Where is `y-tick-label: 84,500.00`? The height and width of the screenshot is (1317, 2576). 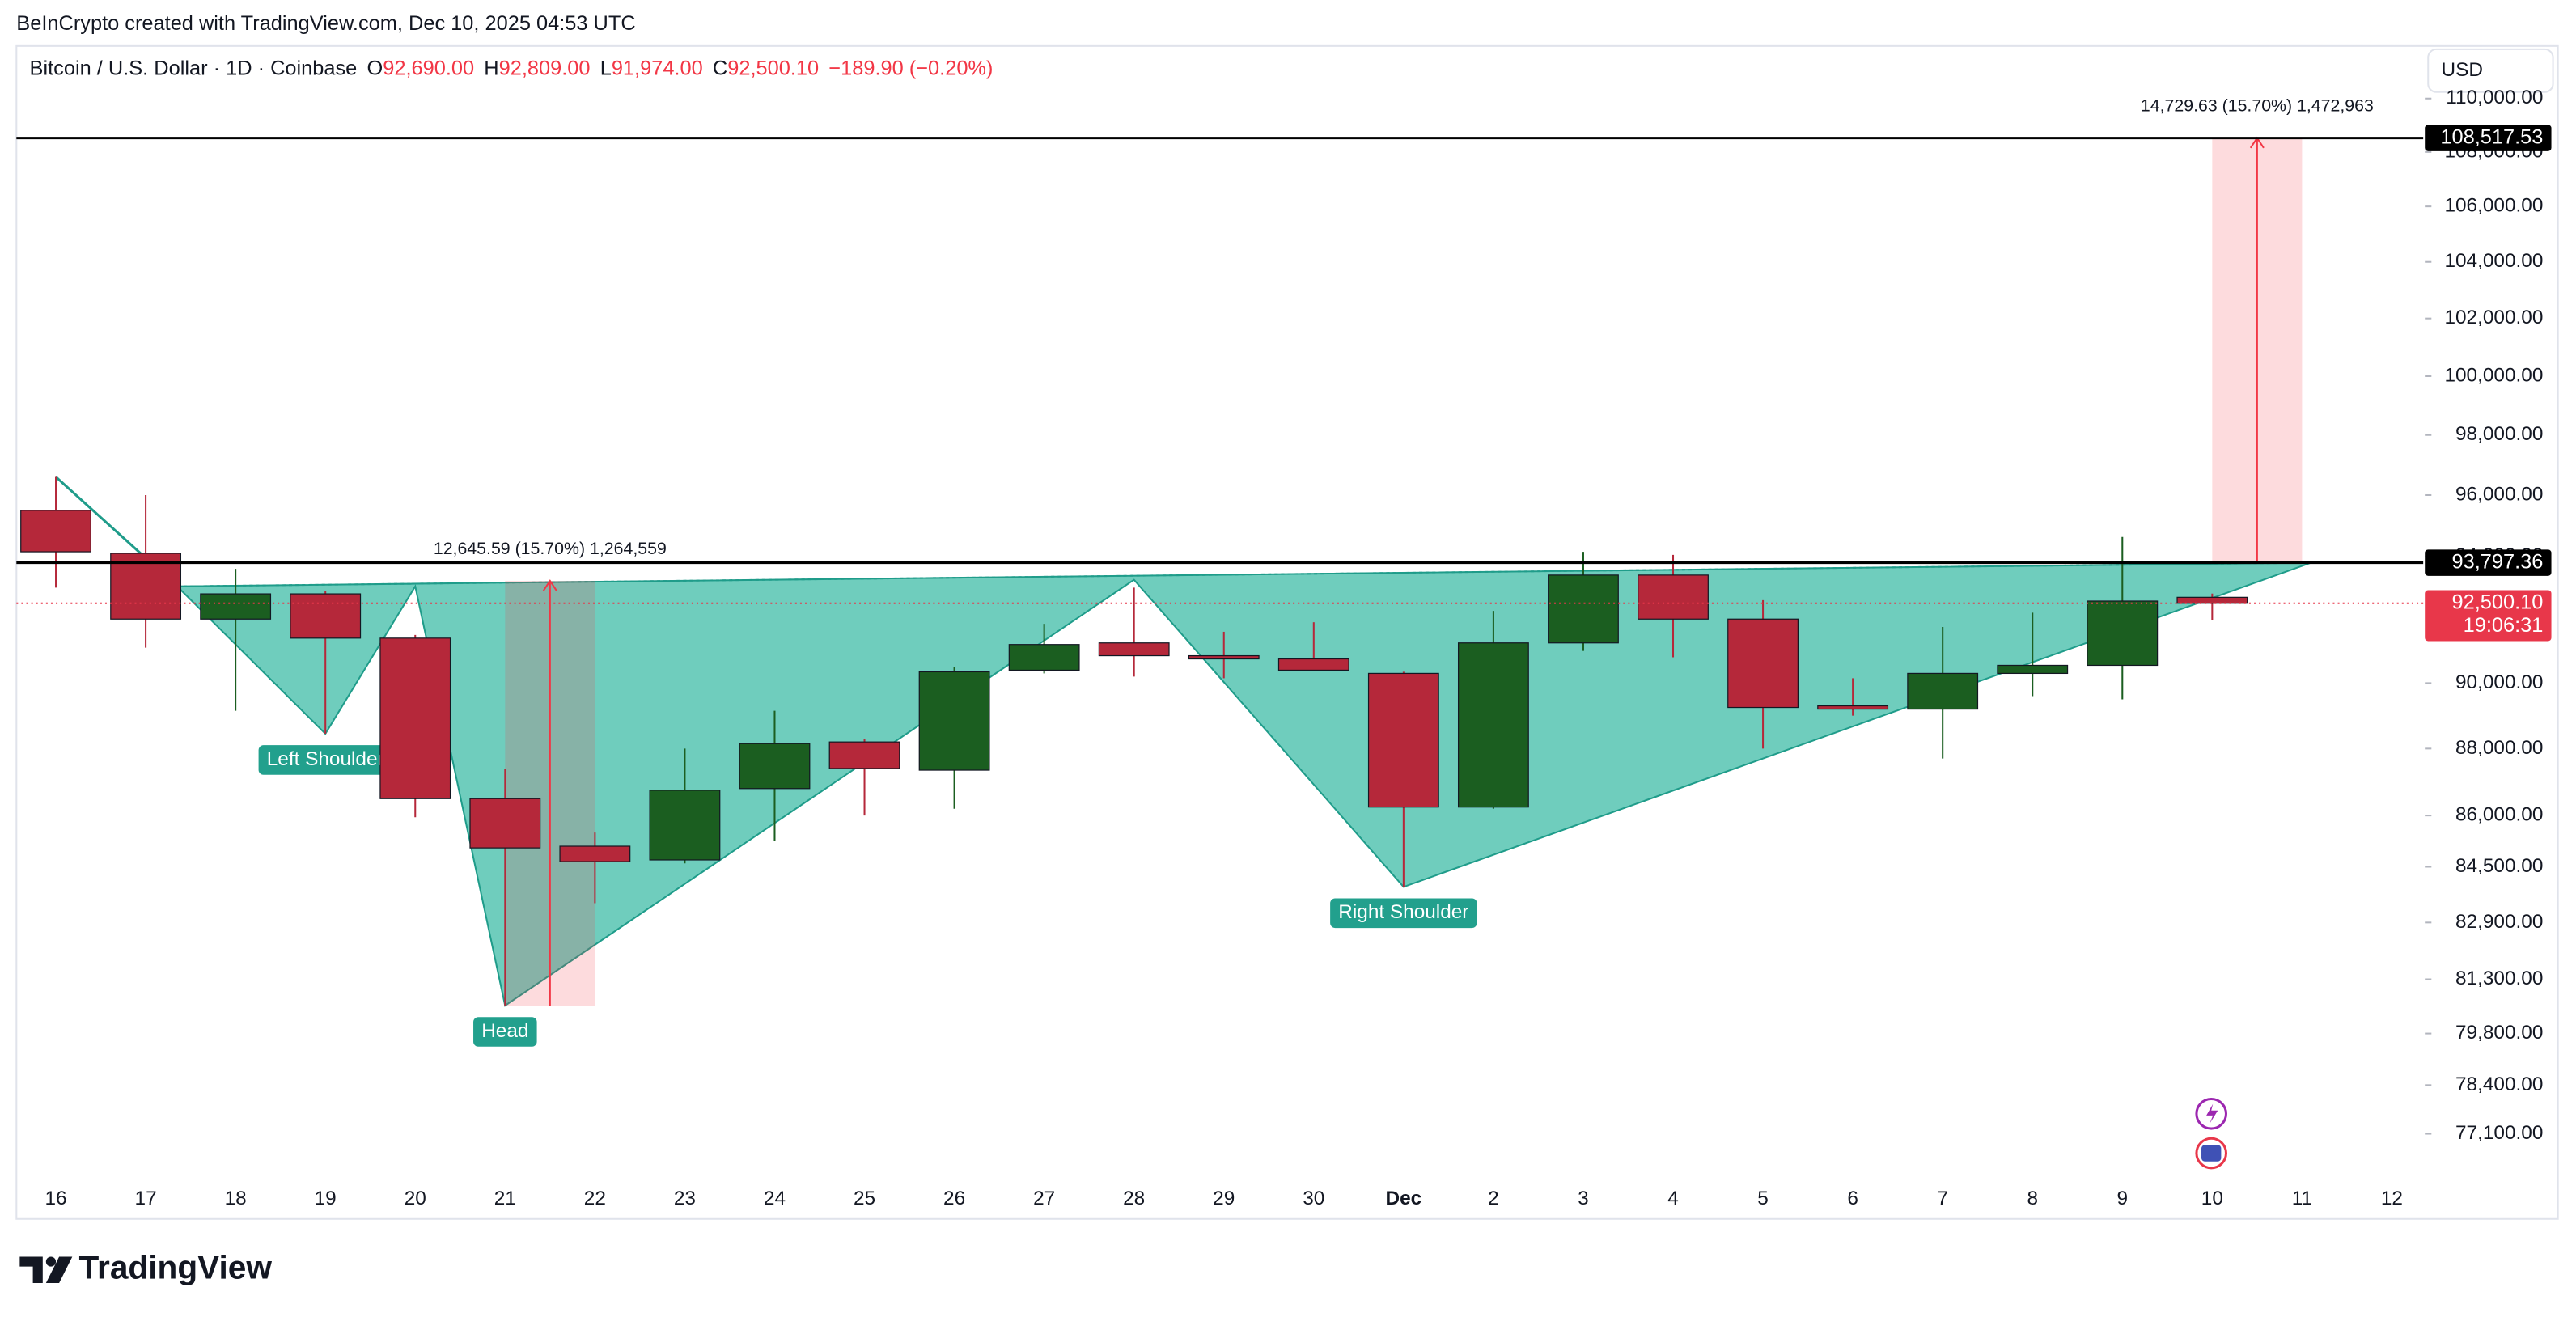 y-tick-label: 84,500.00 is located at coordinates (2499, 866).